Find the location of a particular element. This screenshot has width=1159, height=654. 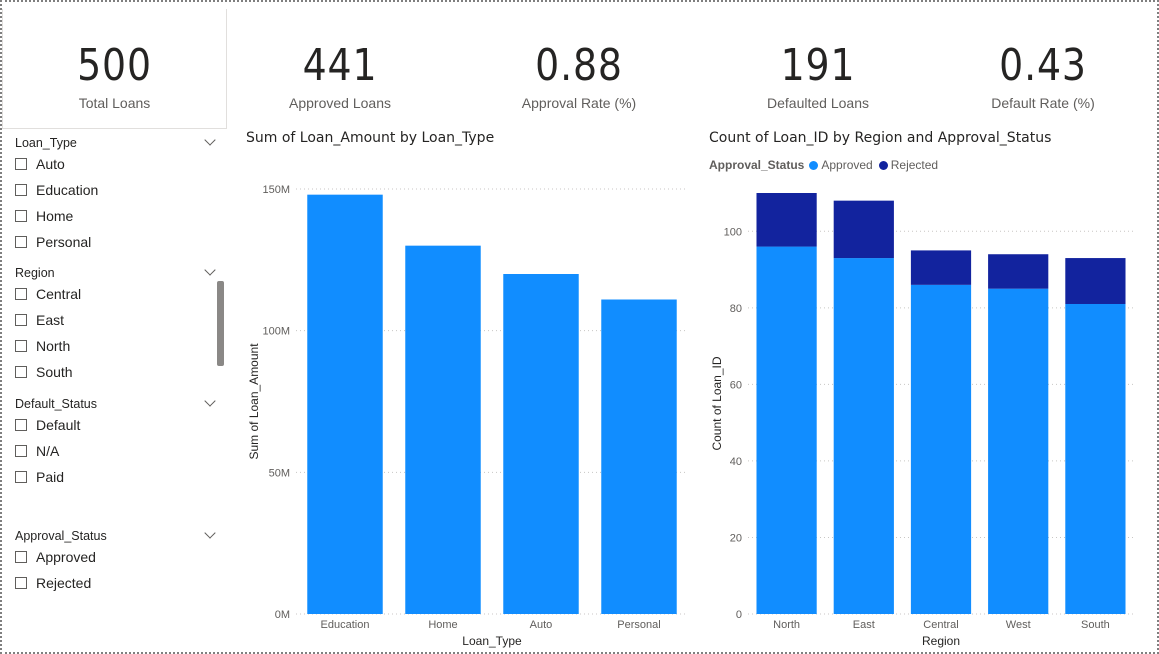

slicer-title: Default_Status is located at coordinates (56, 404).